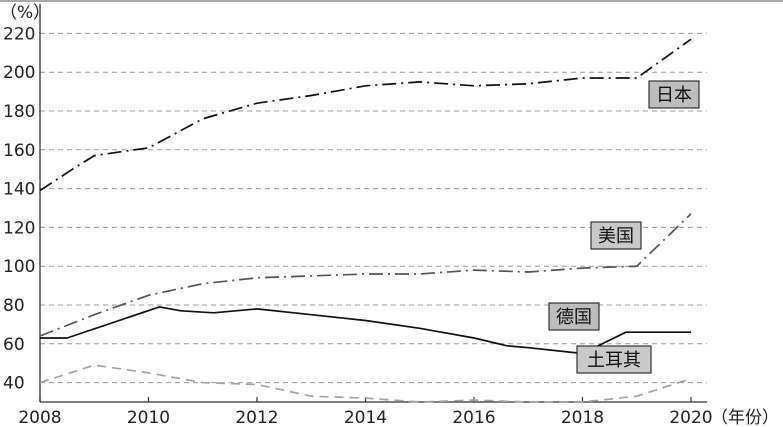 The width and height of the screenshot is (783, 427). Describe the element at coordinates (19, 190) in the screenshot. I see `y-tick-label-140: 140` at that location.